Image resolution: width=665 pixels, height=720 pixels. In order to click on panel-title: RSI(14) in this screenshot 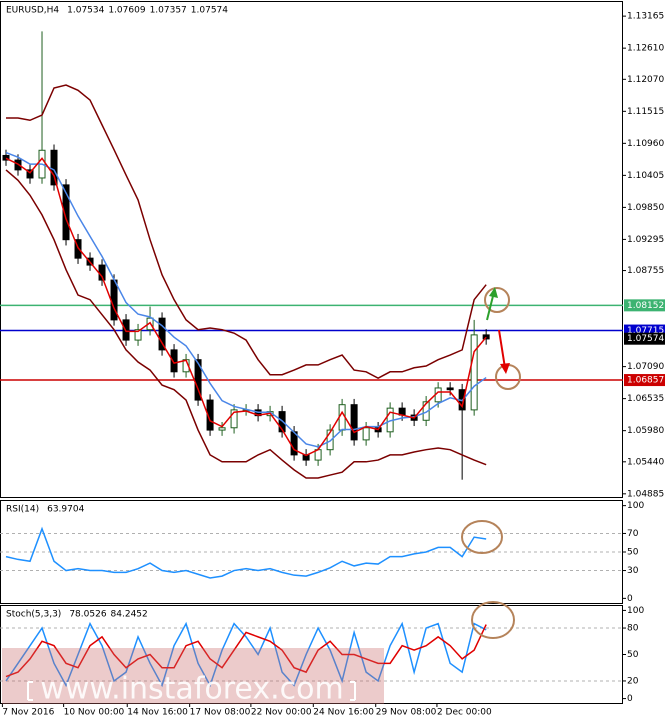, I will do `click(22, 510)`.